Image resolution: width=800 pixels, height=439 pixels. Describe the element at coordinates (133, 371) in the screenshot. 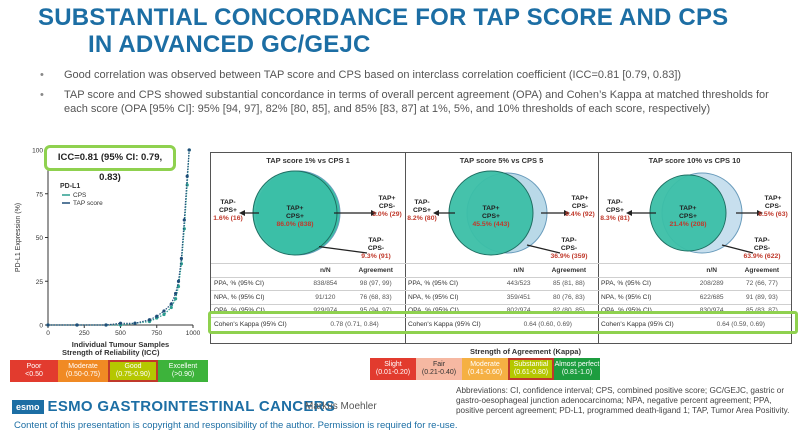

I see `reliability-good: Good (0.75-0.90)` at that location.